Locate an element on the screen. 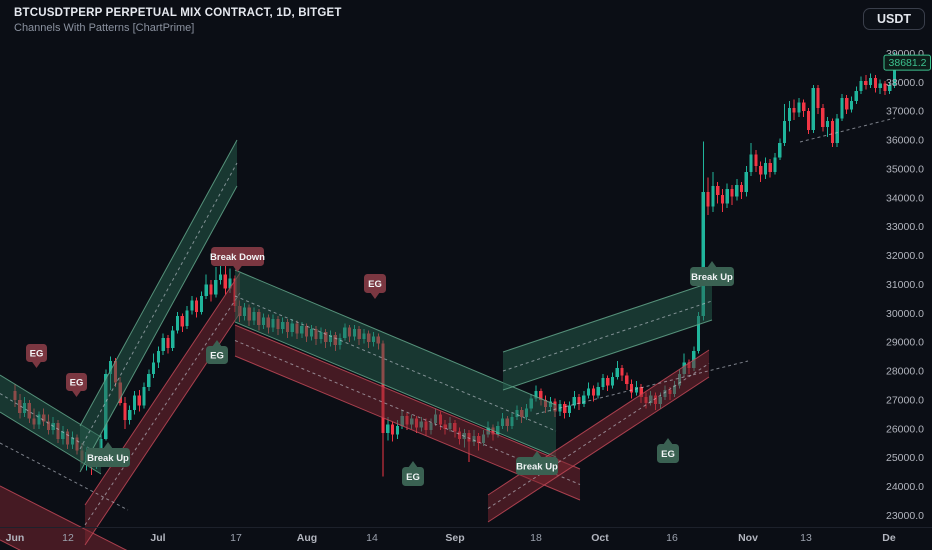  time-tick-label: 16 is located at coordinates (672, 538).